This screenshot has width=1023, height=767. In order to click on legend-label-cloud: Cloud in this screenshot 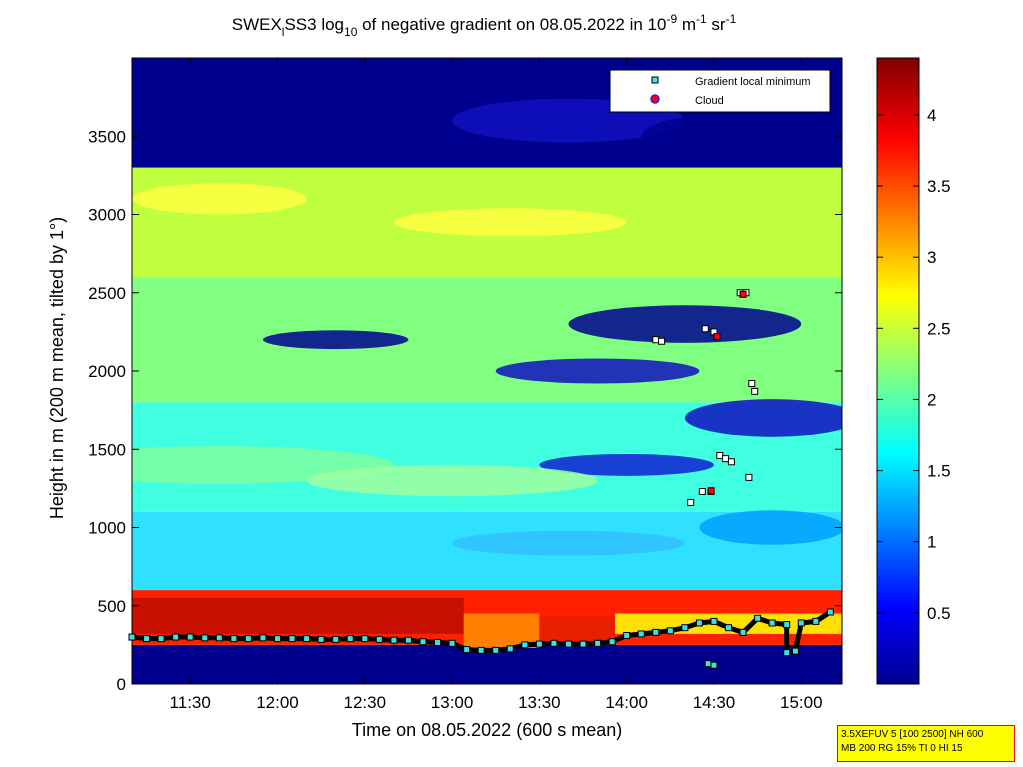, I will do `click(709, 101)`.